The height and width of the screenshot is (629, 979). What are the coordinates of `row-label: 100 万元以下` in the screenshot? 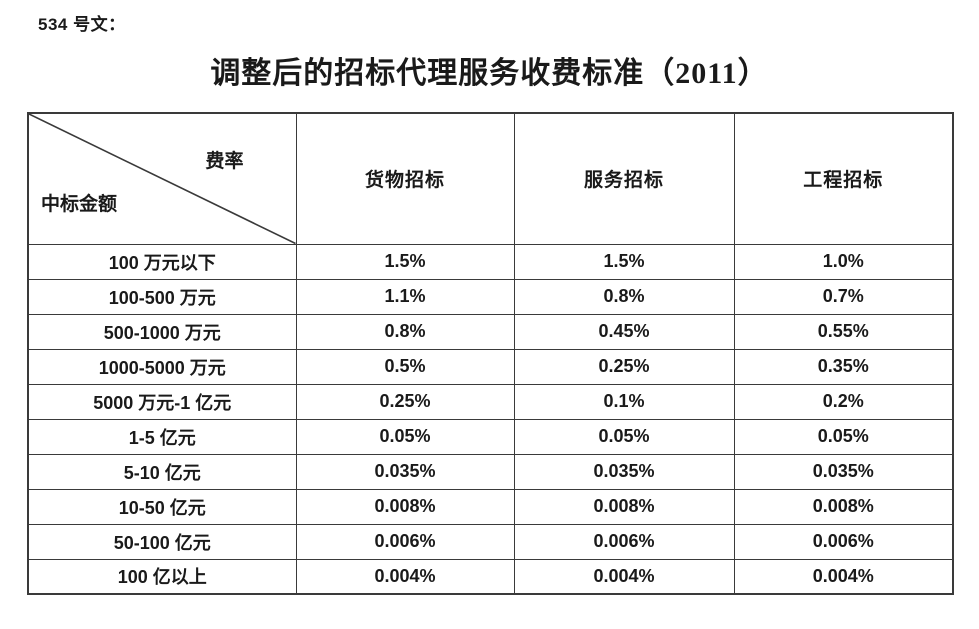 It's located at (162, 261).